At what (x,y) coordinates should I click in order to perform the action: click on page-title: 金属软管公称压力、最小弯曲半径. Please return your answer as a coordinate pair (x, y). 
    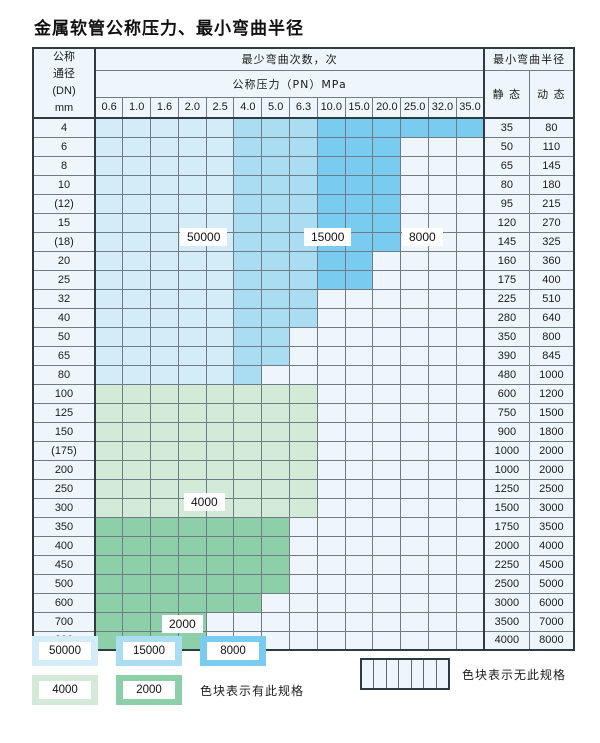
    Looking at the image, I should click on (169, 29).